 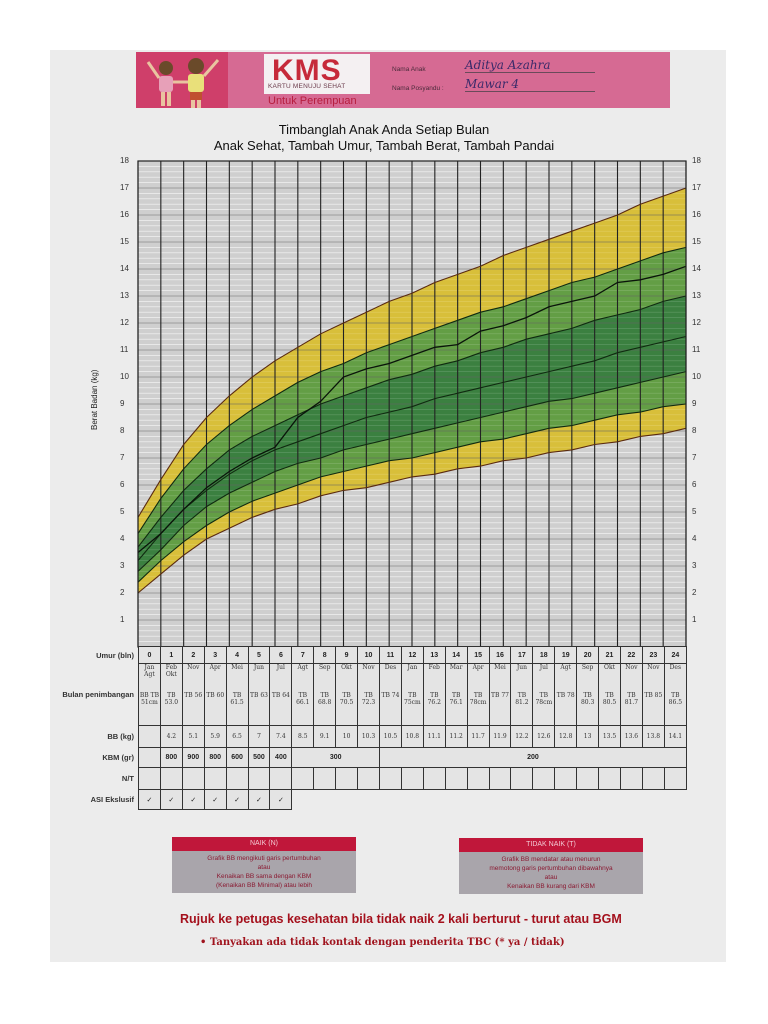 I want to click on bb-cell: 11.1, so click(x=434, y=736).